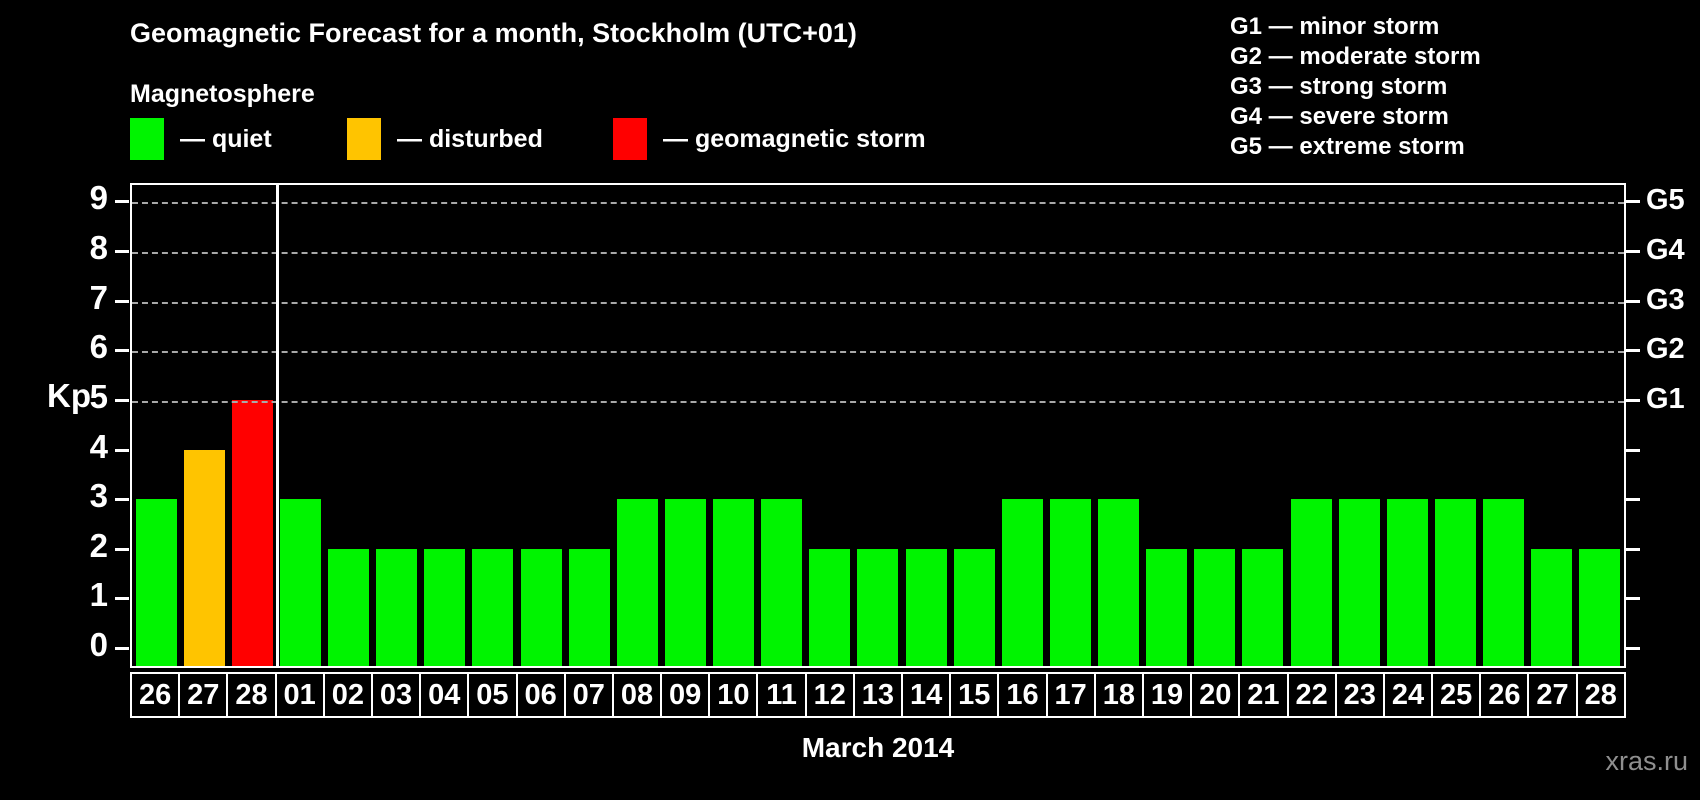 This screenshot has width=1700, height=800. I want to click on y-tick-label-1: 1, so click(98, 595).